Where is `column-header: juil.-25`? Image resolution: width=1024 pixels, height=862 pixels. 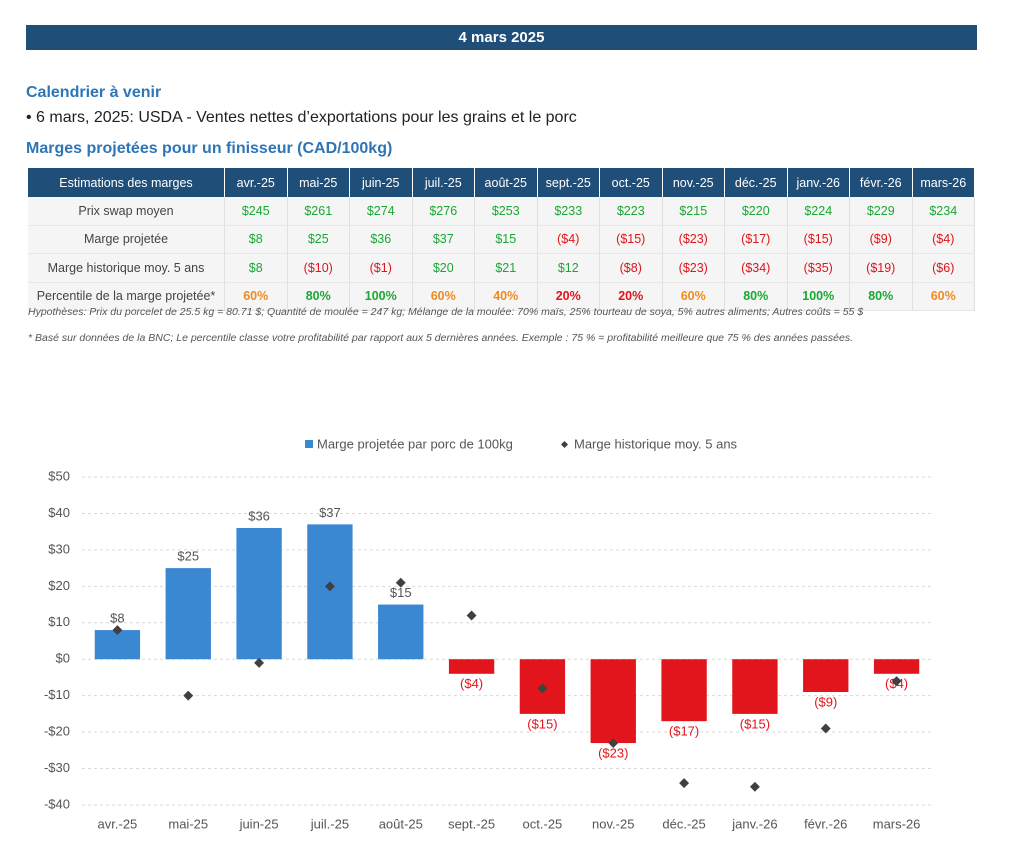 column-header: juil.-25 is located at coordinates (443, 182).